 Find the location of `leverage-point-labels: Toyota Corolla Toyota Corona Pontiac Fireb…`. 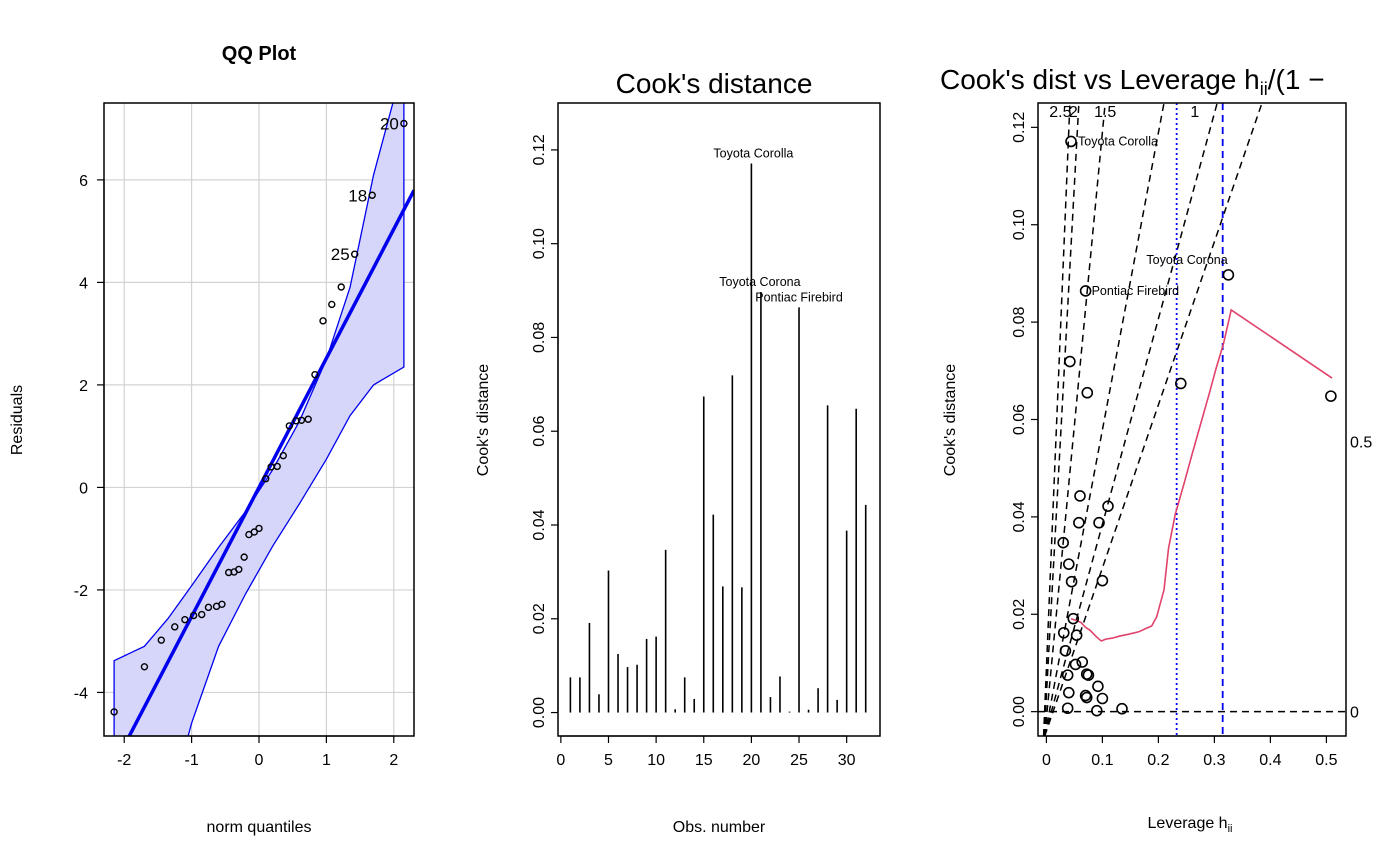

leverage-point-labels: Toyota Corolla Toyota Corona Pontiac Fireb… is located at coordinates (1153, 215).